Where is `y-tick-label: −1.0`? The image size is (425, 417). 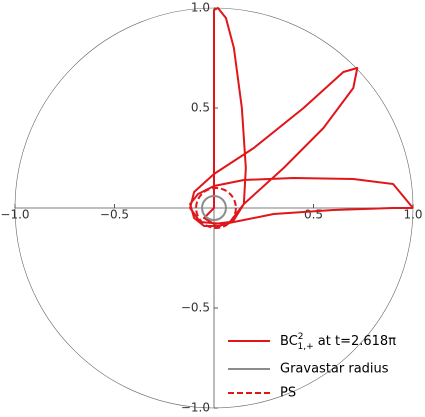 y-tick-label: −1.0 is located at coordinates (195, 408).